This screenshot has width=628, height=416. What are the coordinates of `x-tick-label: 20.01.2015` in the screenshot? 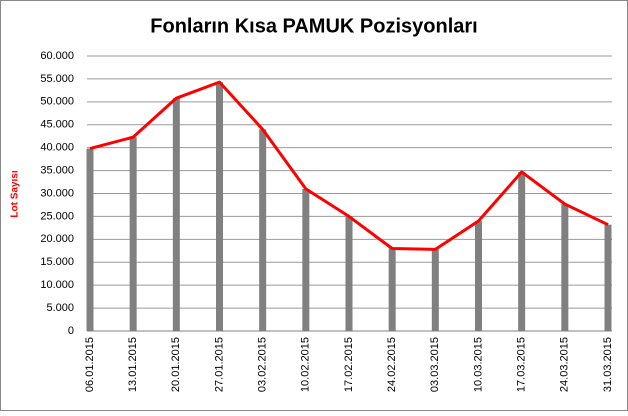 It's located at (176, 364).